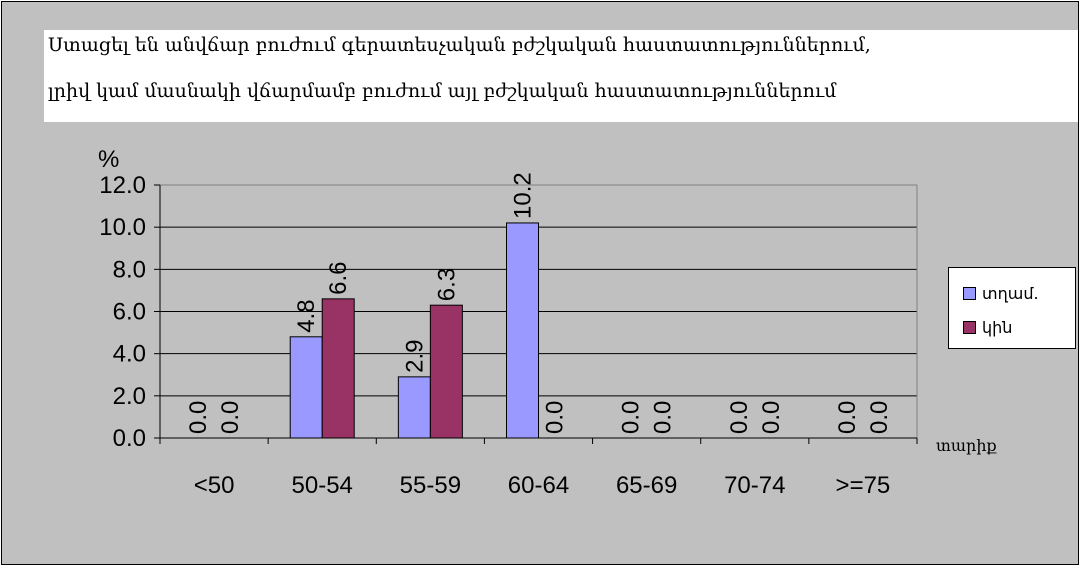 This screenshot has height=566, width=1080. Describe the element at coordinates (414, 330) in the screenshot. I see `bars` at that location.